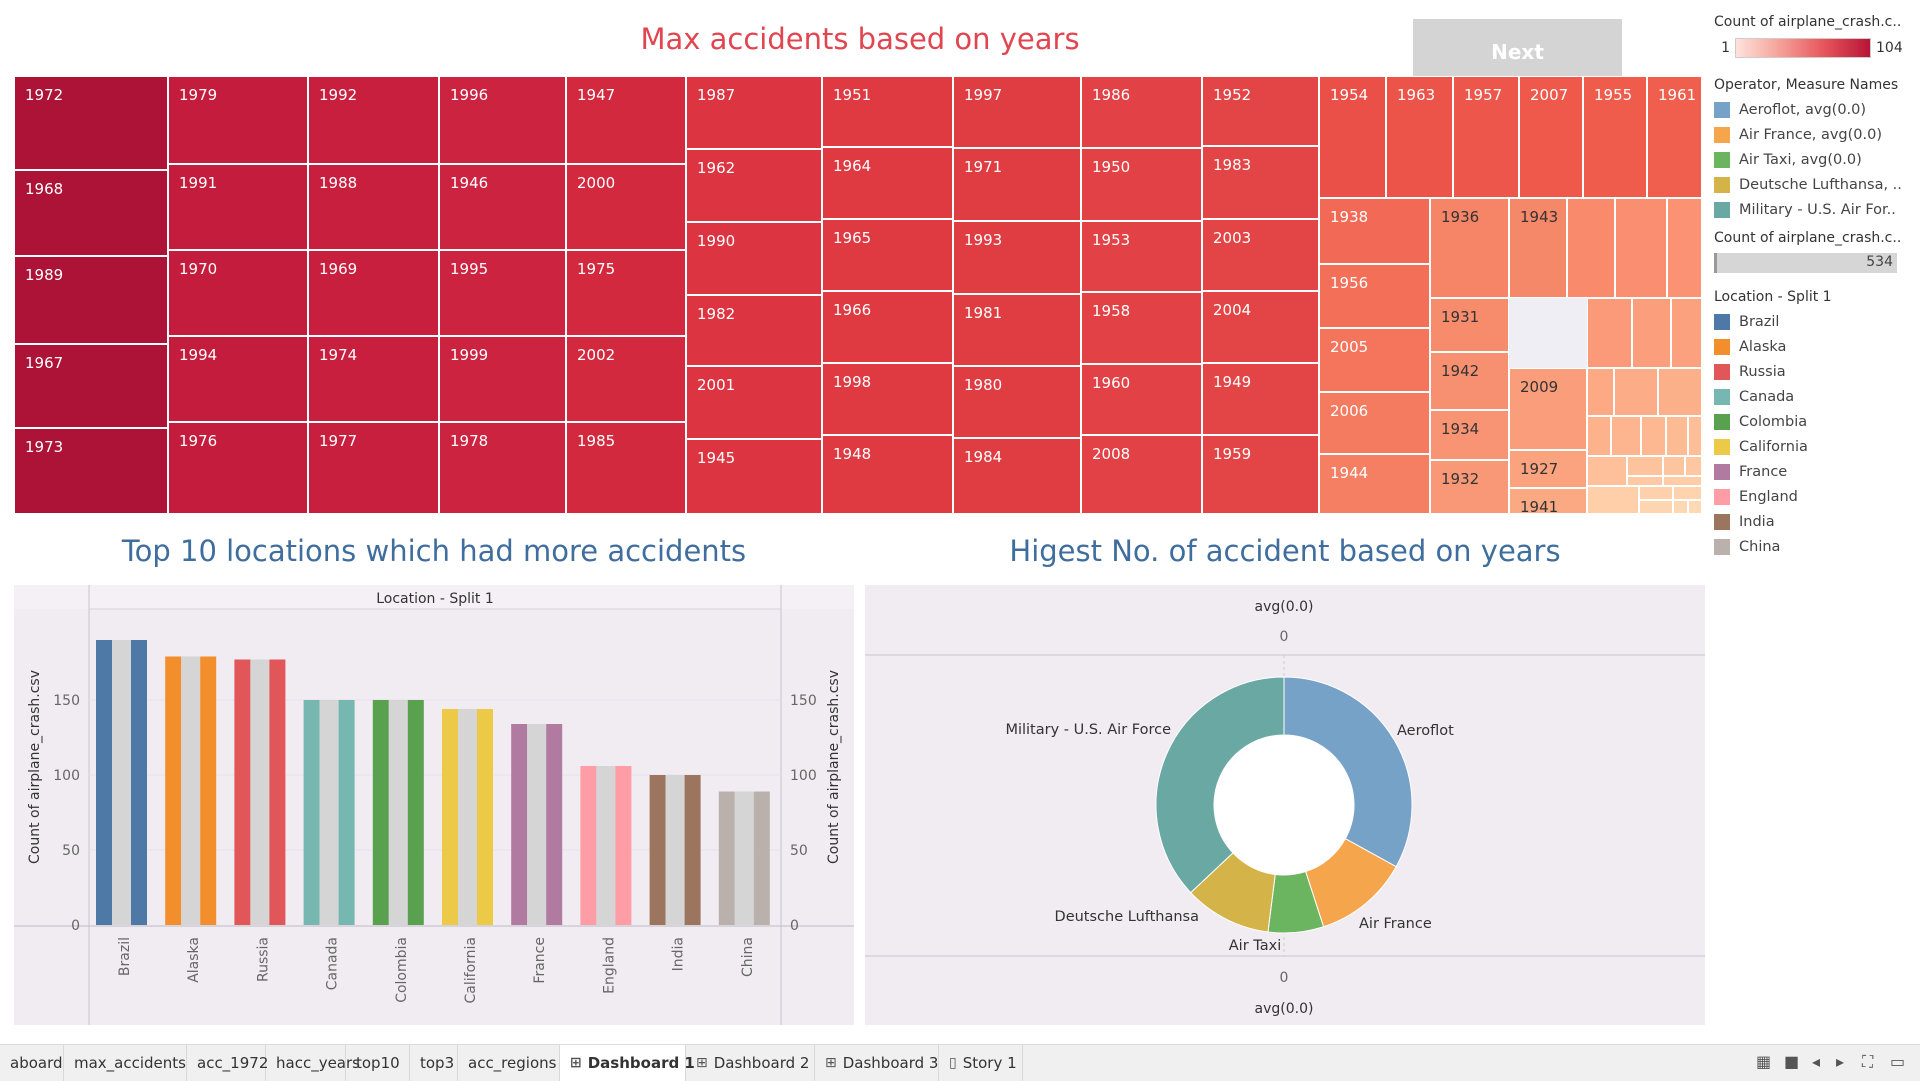 The image size is (1920, 1081). What do you see at coordinates (502, 293) in the screenshot?
I see `treemap-cell-1995: 1995` at bounding box center [502, 293].